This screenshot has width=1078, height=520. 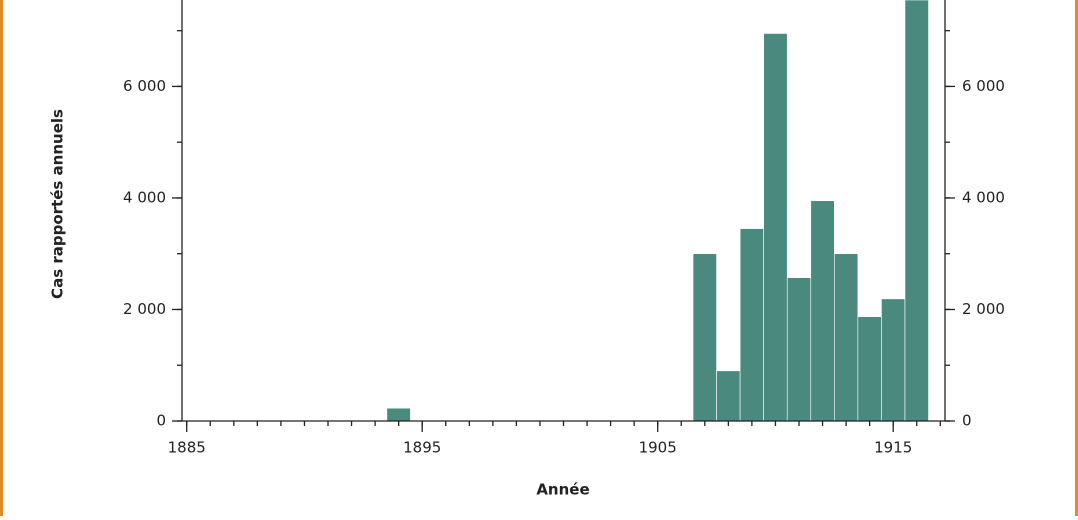 What do you see at coordinates (658, 448) in the screenshot?
I see `x-tick-label: 1905` at bounding box center [658, 448].